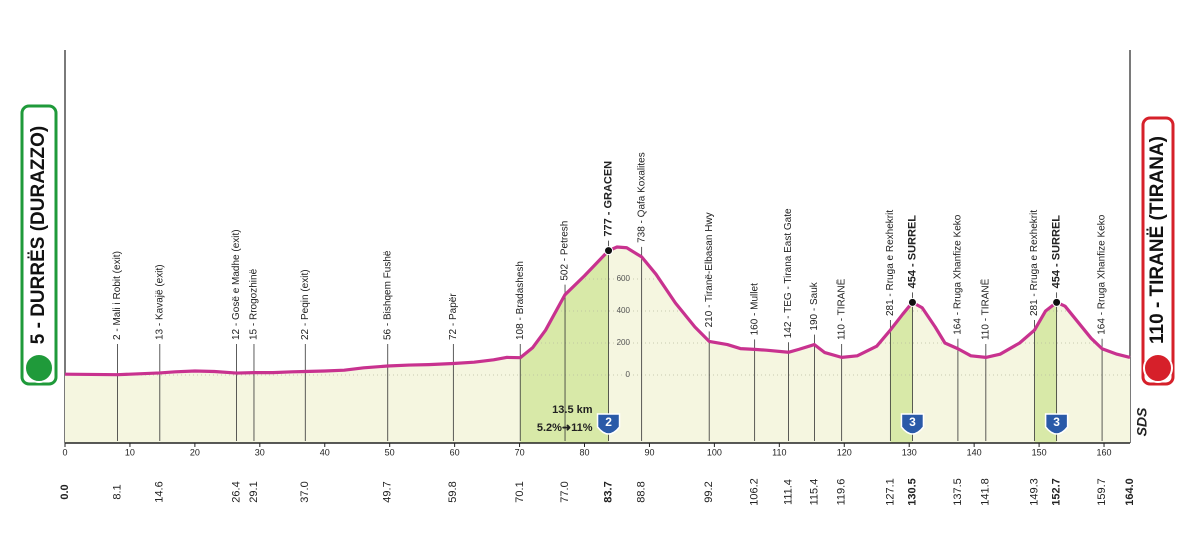 This screenshot has width=1200, height=550. I want to click on waypoint-label: 108 - Bradashesh, so click(520, 300).